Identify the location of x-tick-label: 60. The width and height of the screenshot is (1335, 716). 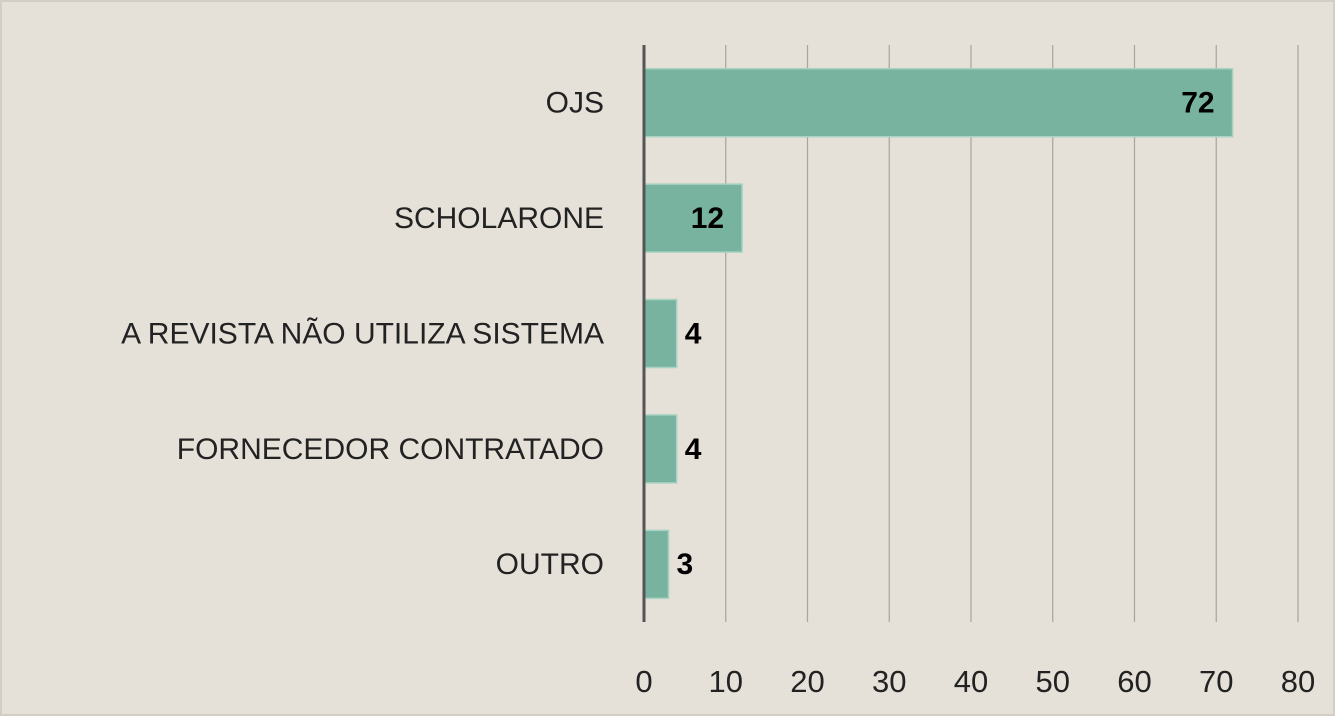
(1134, 681).